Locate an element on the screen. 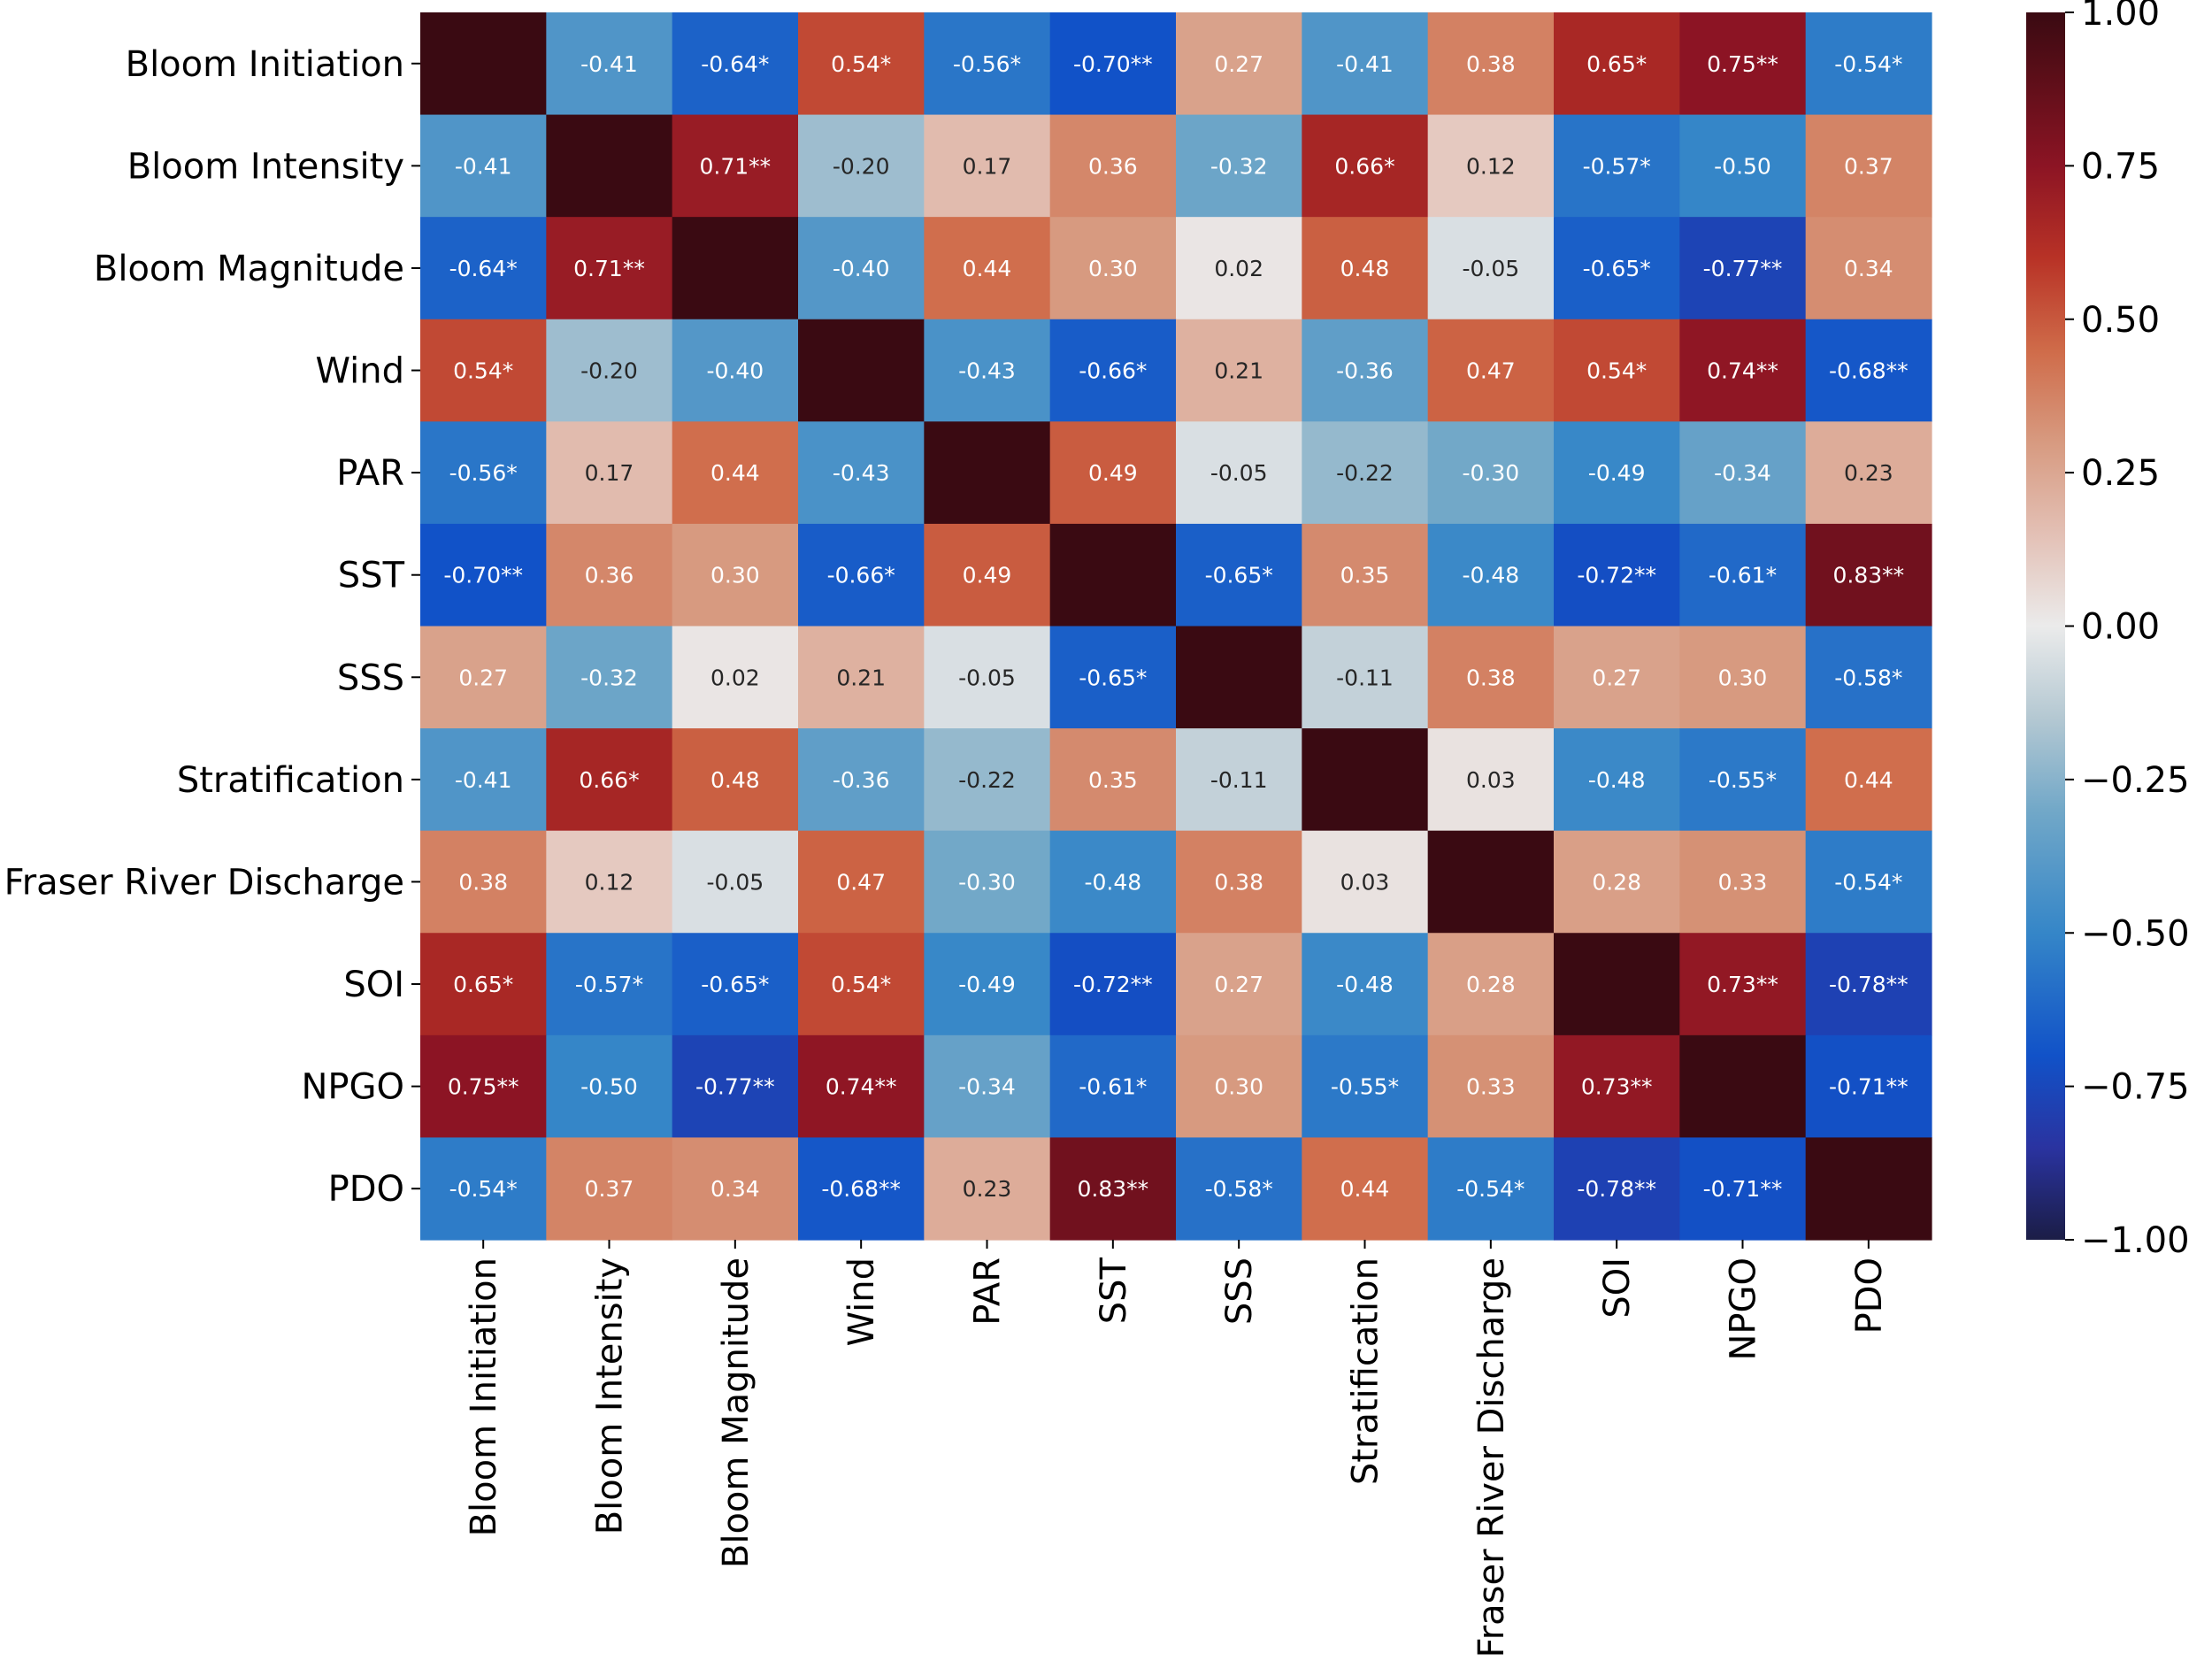  x-tick-label: PAR is located at coordinates (989, 1291).